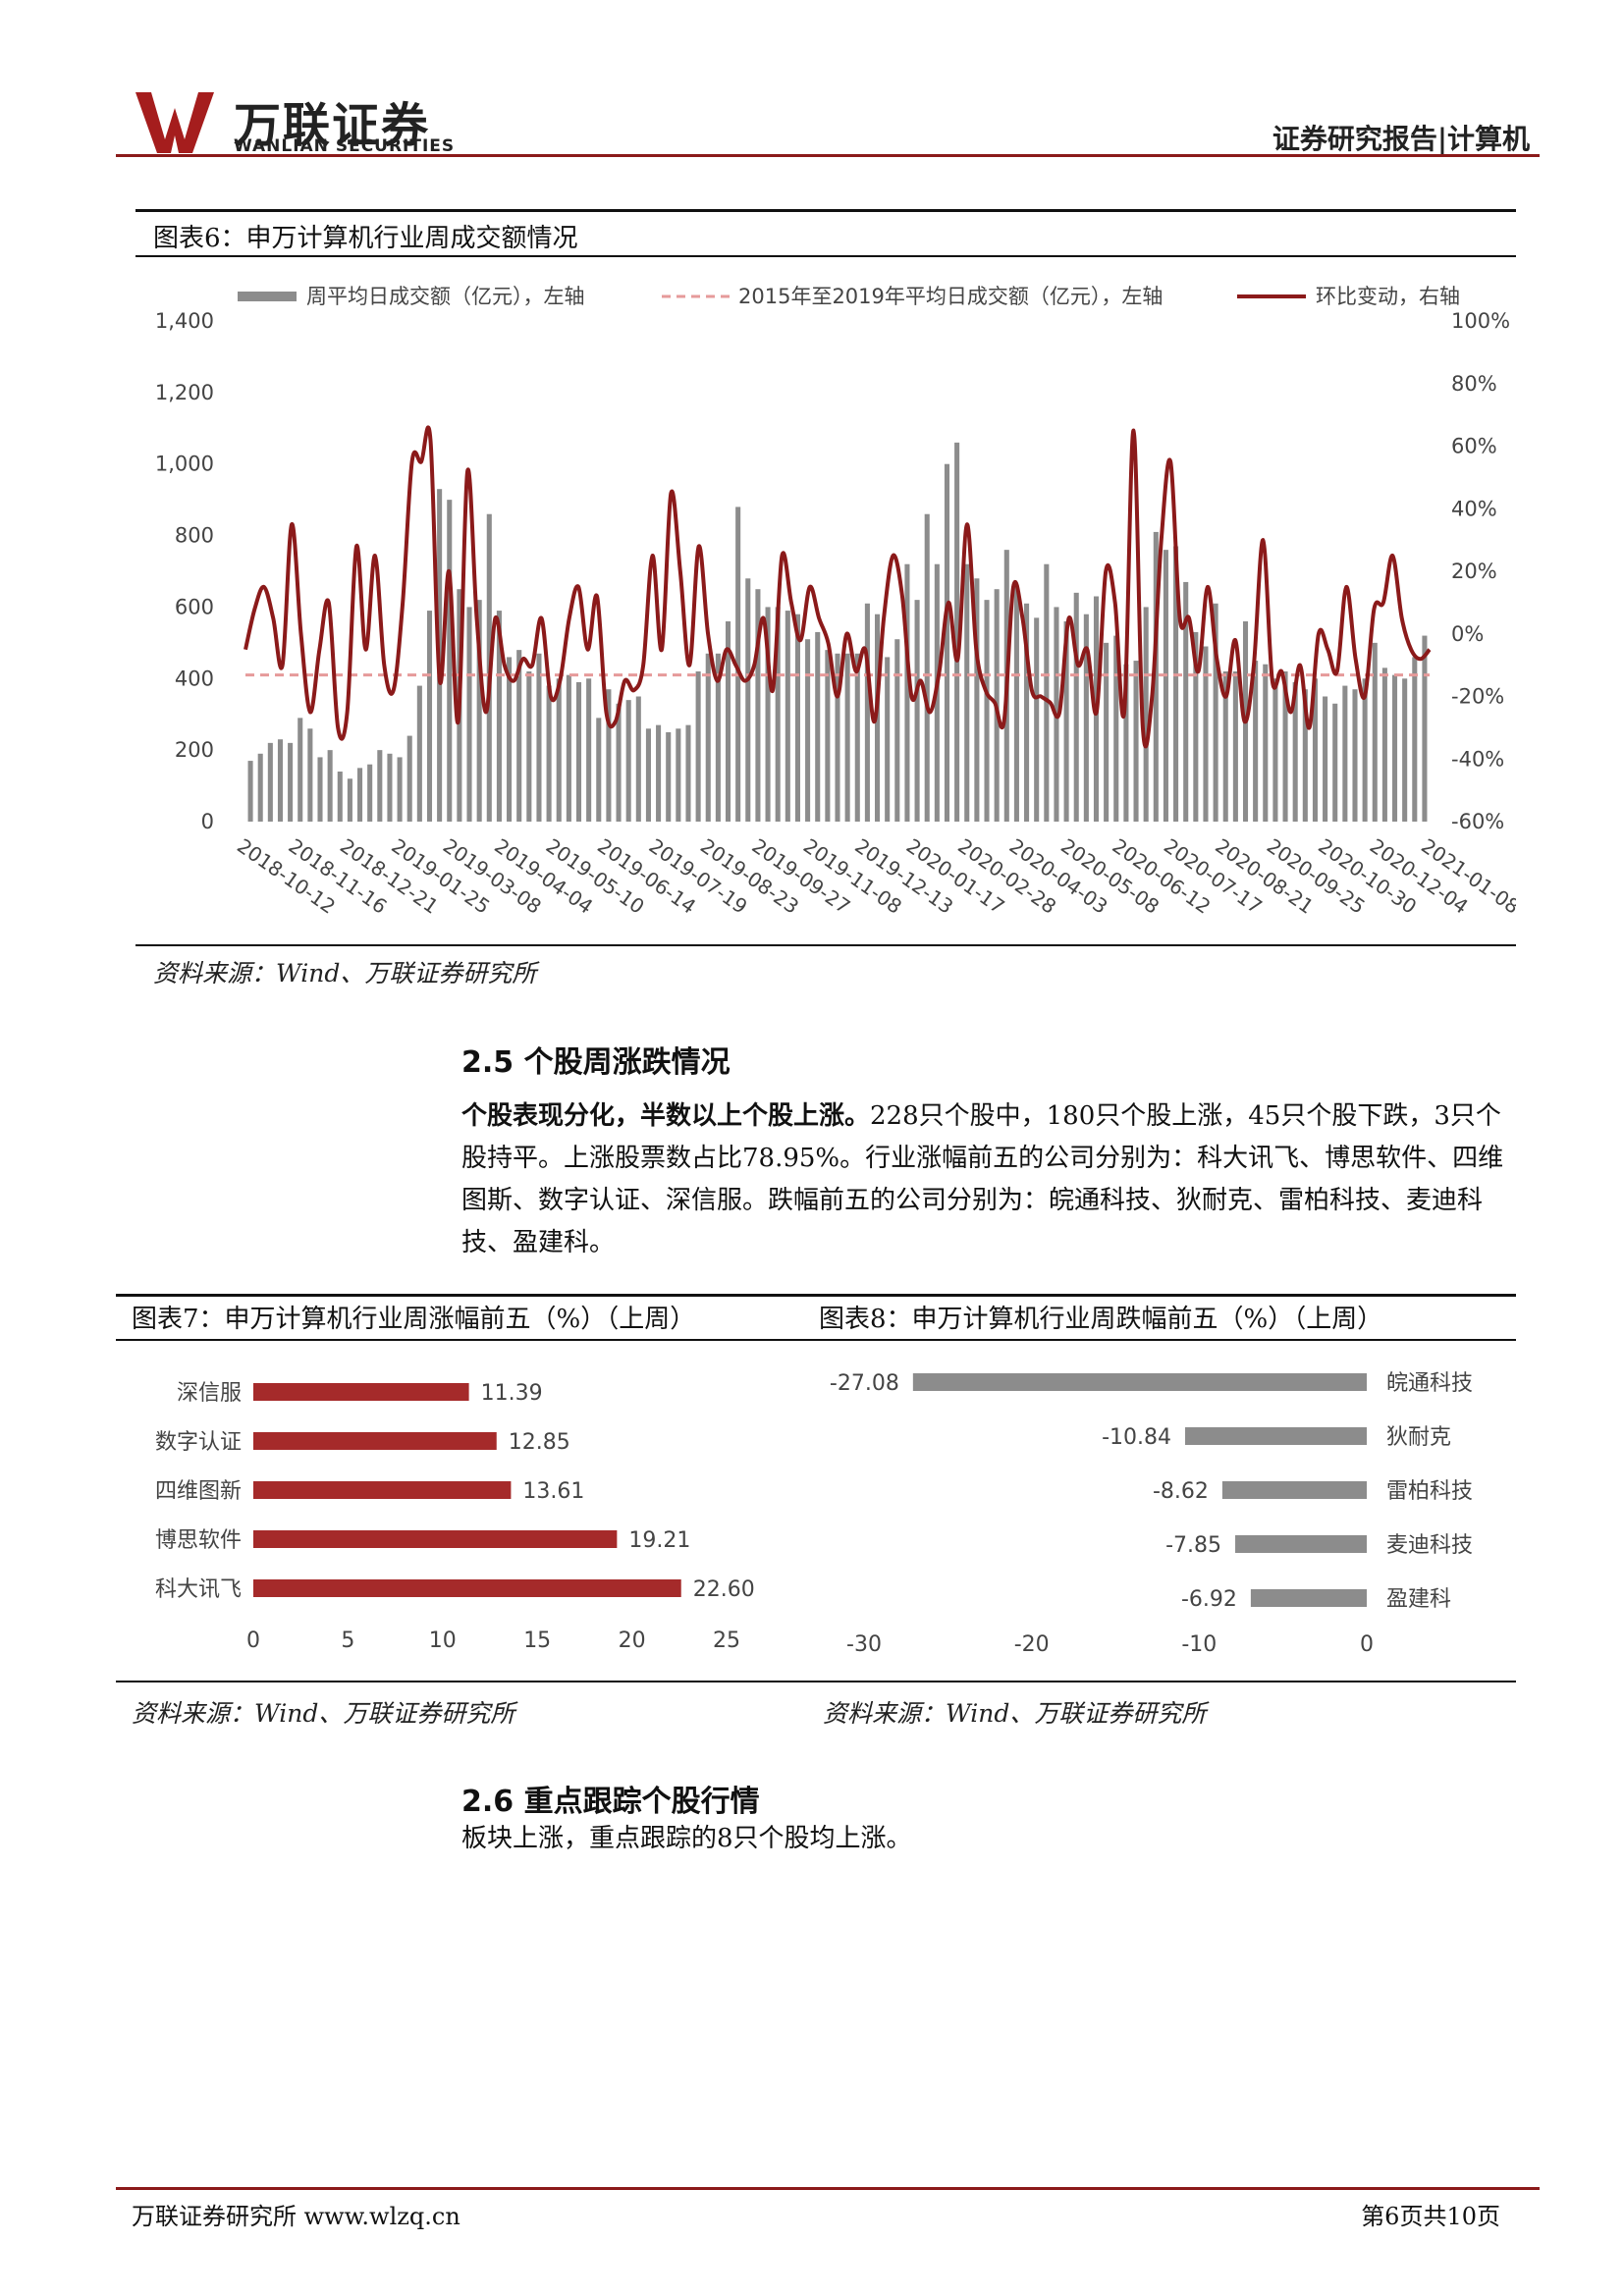 The height and width of the screenshot is (2296, 1624). Describe the element at coordinates (347, 1641) in the screenshot. I see `fig7-x-tick: 5` at that location.